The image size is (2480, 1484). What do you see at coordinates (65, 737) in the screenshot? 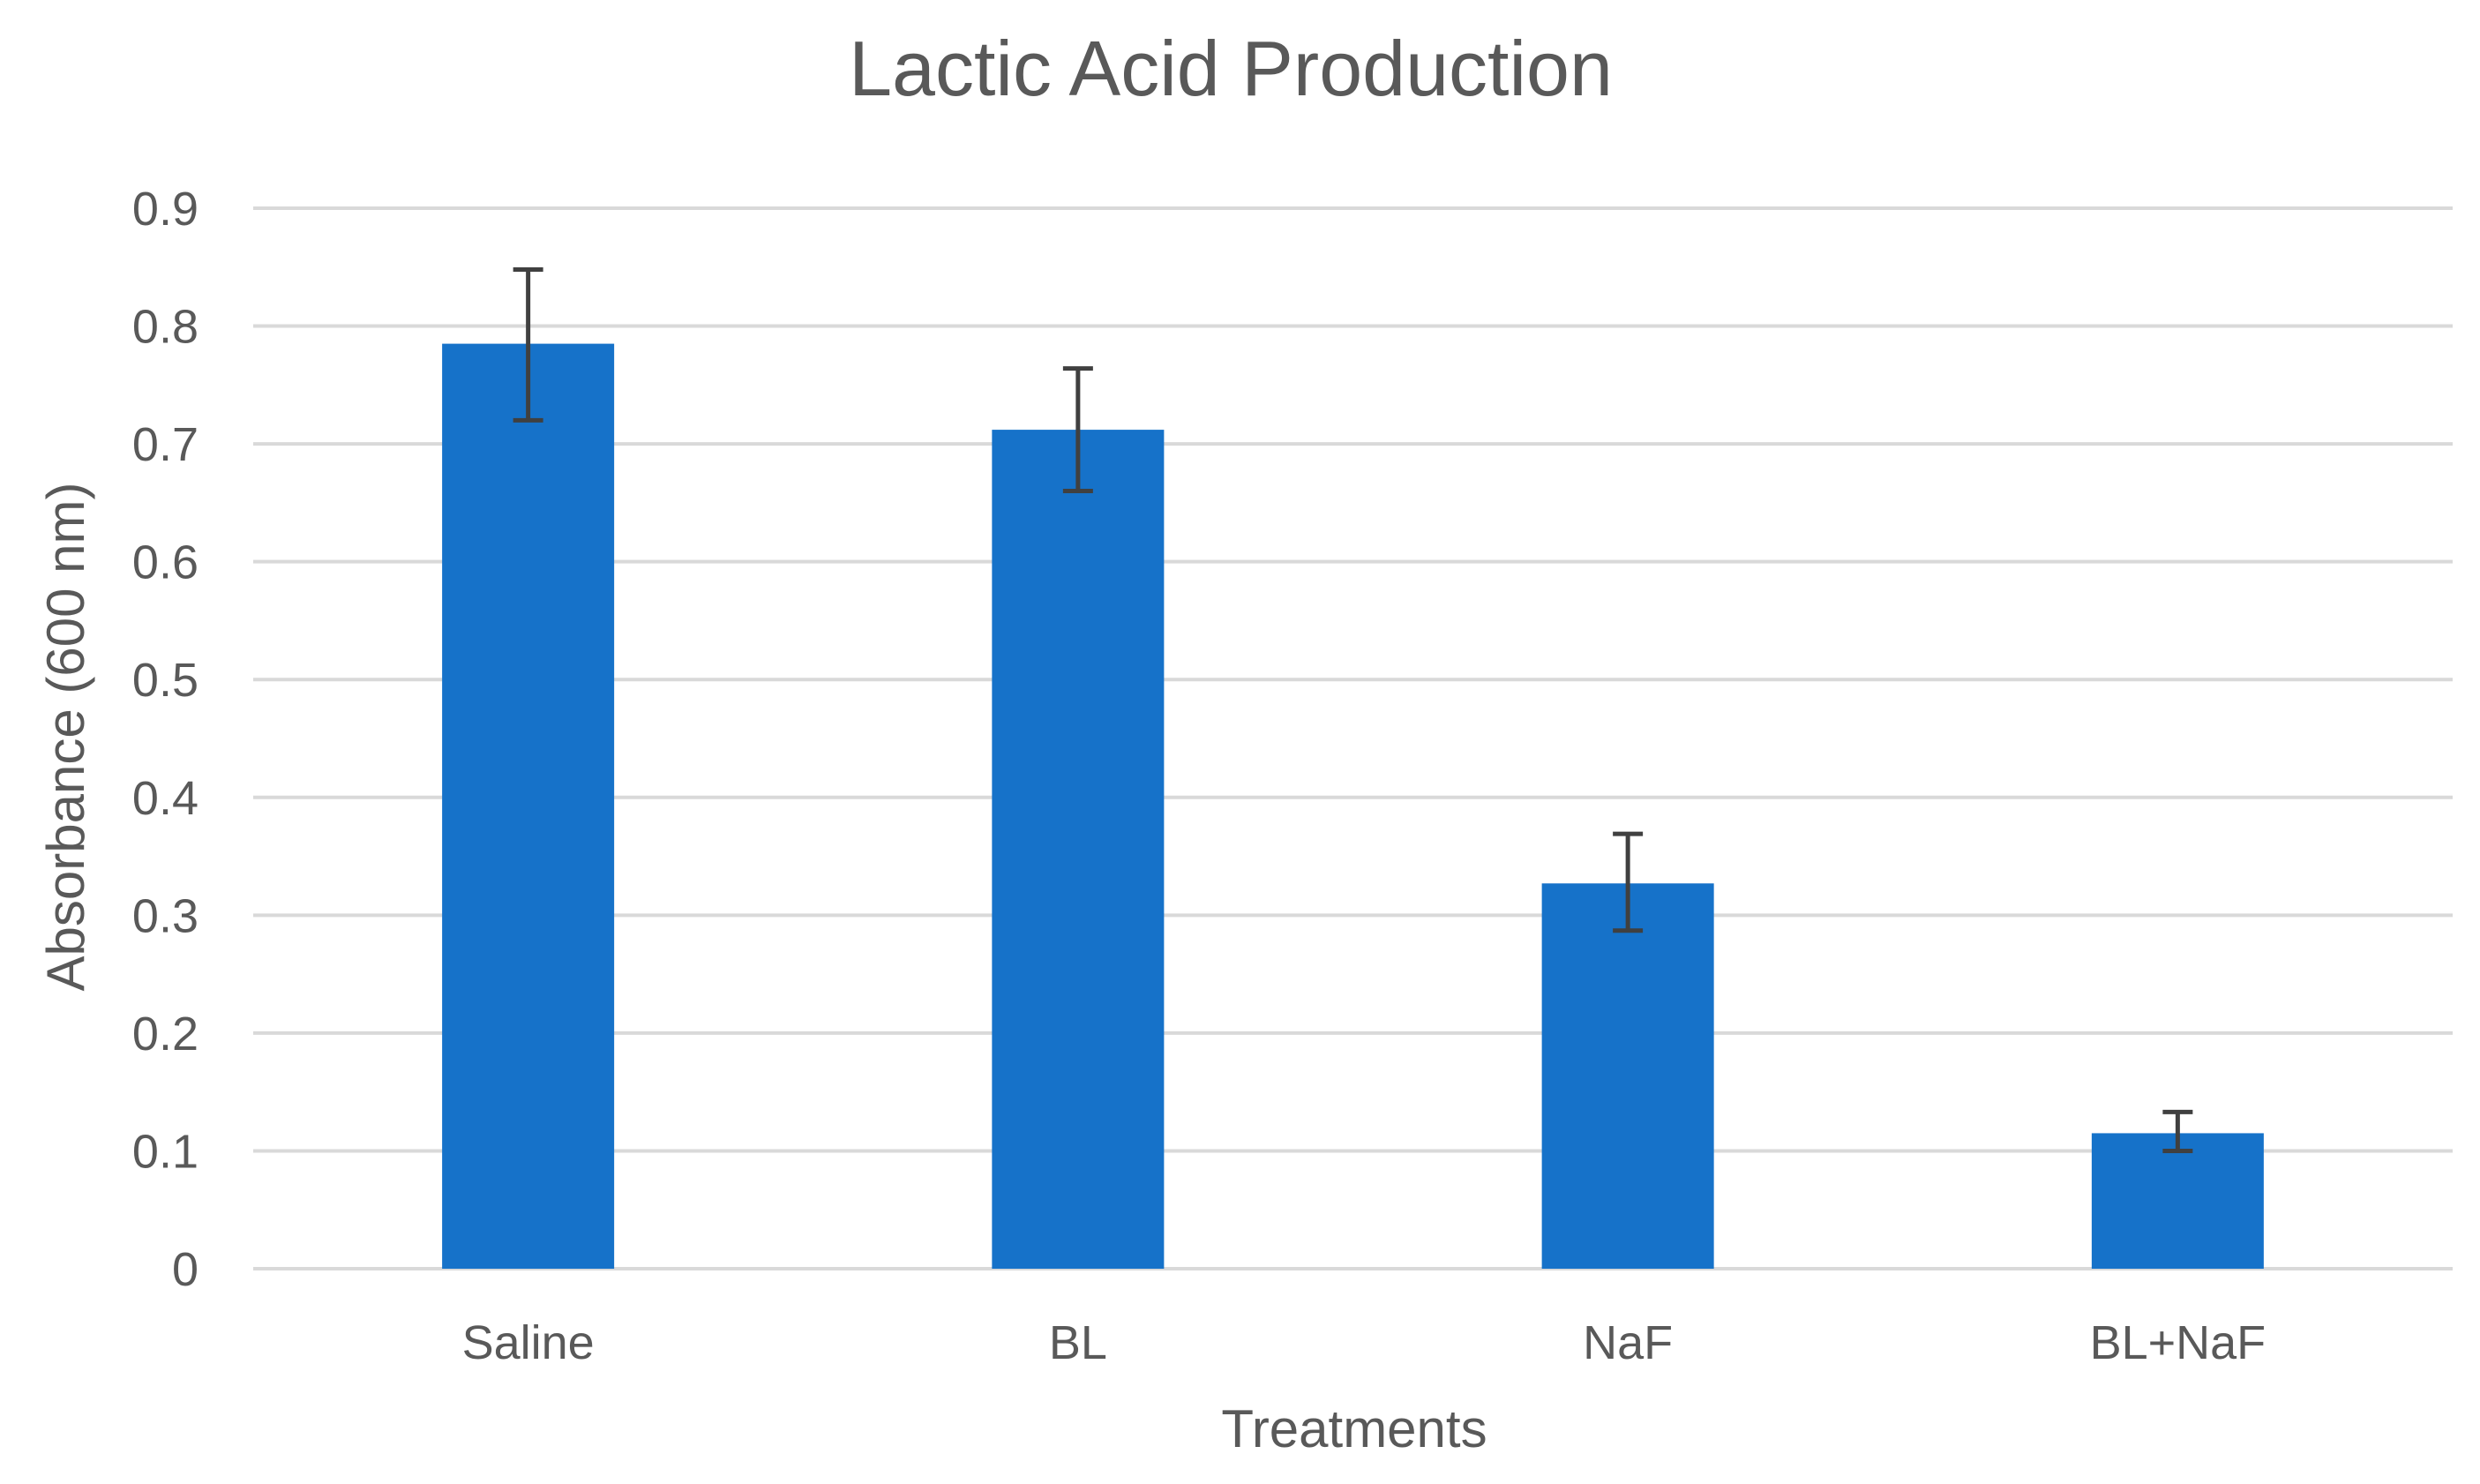
I see `y-axis-title: Absorbance (600 nm)` at bounding box center [65, 737].